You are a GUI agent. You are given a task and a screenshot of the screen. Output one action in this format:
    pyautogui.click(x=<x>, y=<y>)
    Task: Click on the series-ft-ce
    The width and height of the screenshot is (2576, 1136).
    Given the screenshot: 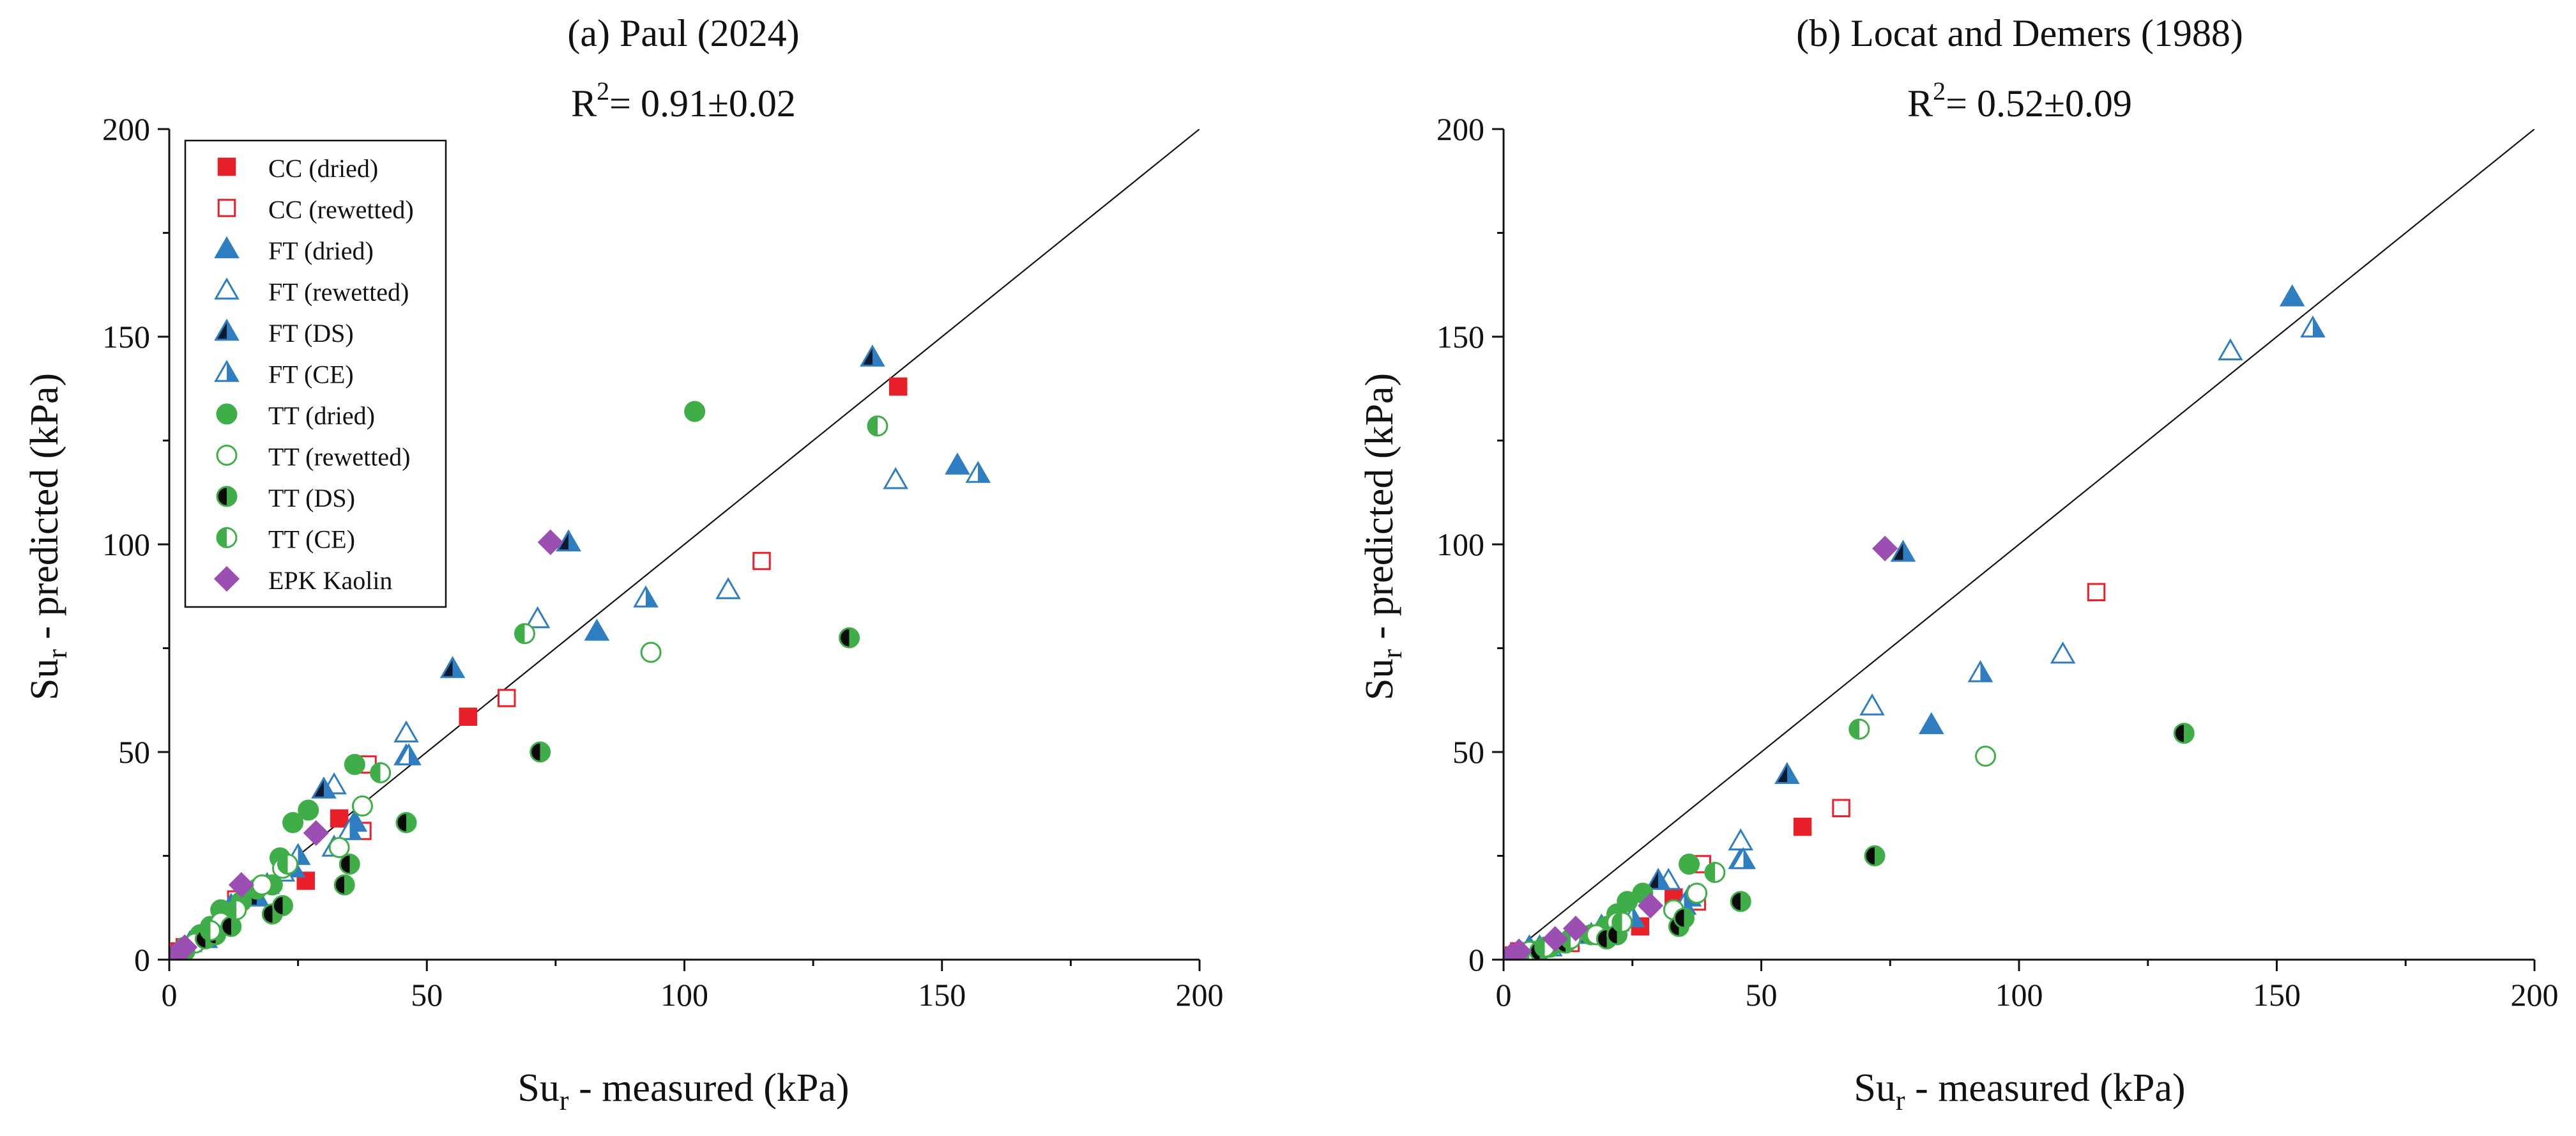 What is the action you would take?
    pyautogui.click(x=1972, y=621)
    